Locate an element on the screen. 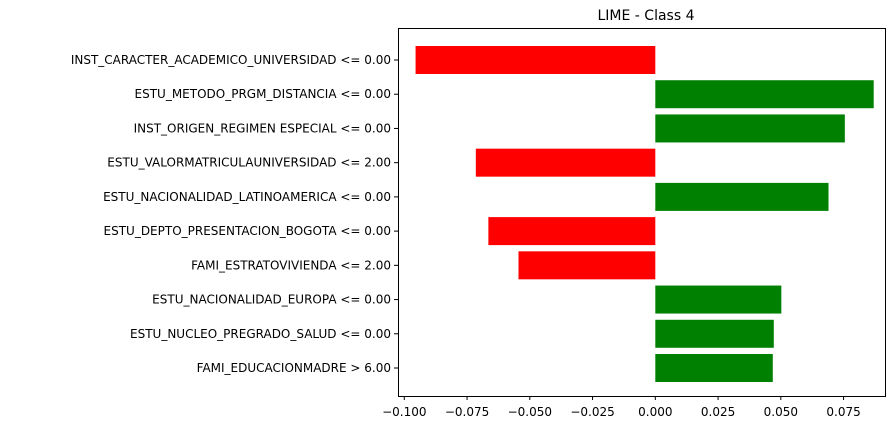  x-tick-label: −0.050 is located at coordinates (530, 412).